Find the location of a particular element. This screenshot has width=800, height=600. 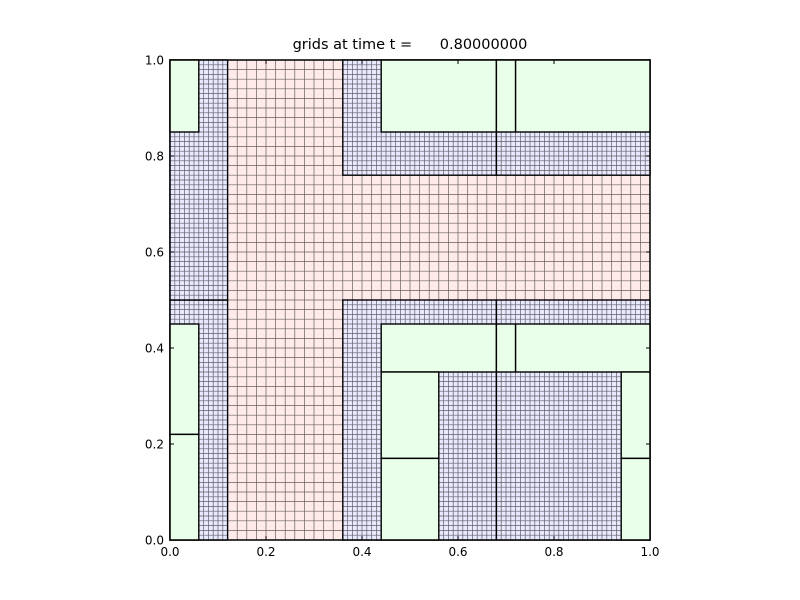

y-tick-label: 0.8 is located at coordinates (154, 157).